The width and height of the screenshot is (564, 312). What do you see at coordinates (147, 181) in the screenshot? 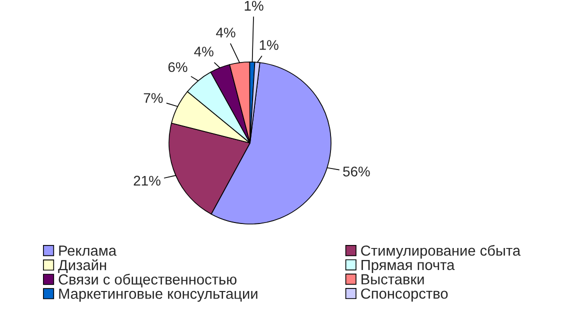
I see `data-label: 21%` at bounding box center [147, 181].